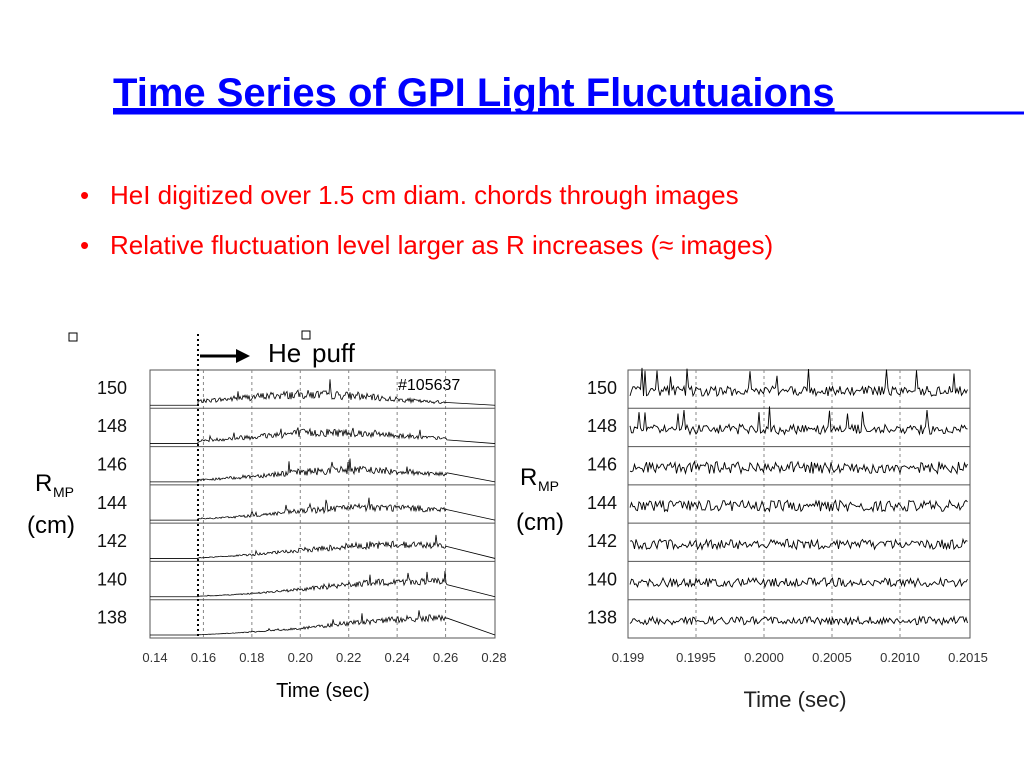 The image size is (1024, 768). I want to click on annotation: puff, so click(334, 353).